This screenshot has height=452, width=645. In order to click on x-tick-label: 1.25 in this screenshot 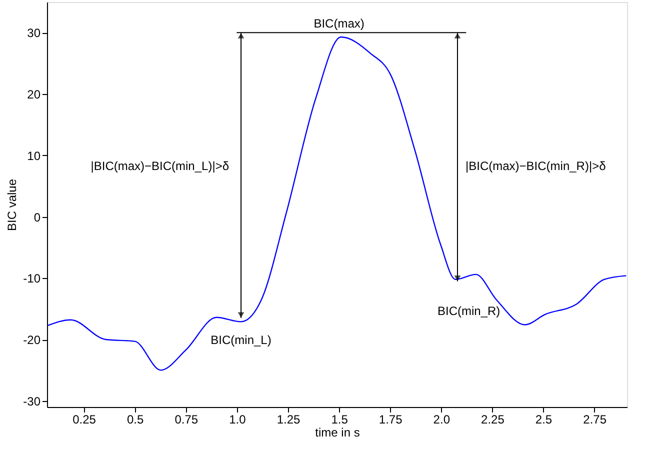, I will do `click(288, 419)`.